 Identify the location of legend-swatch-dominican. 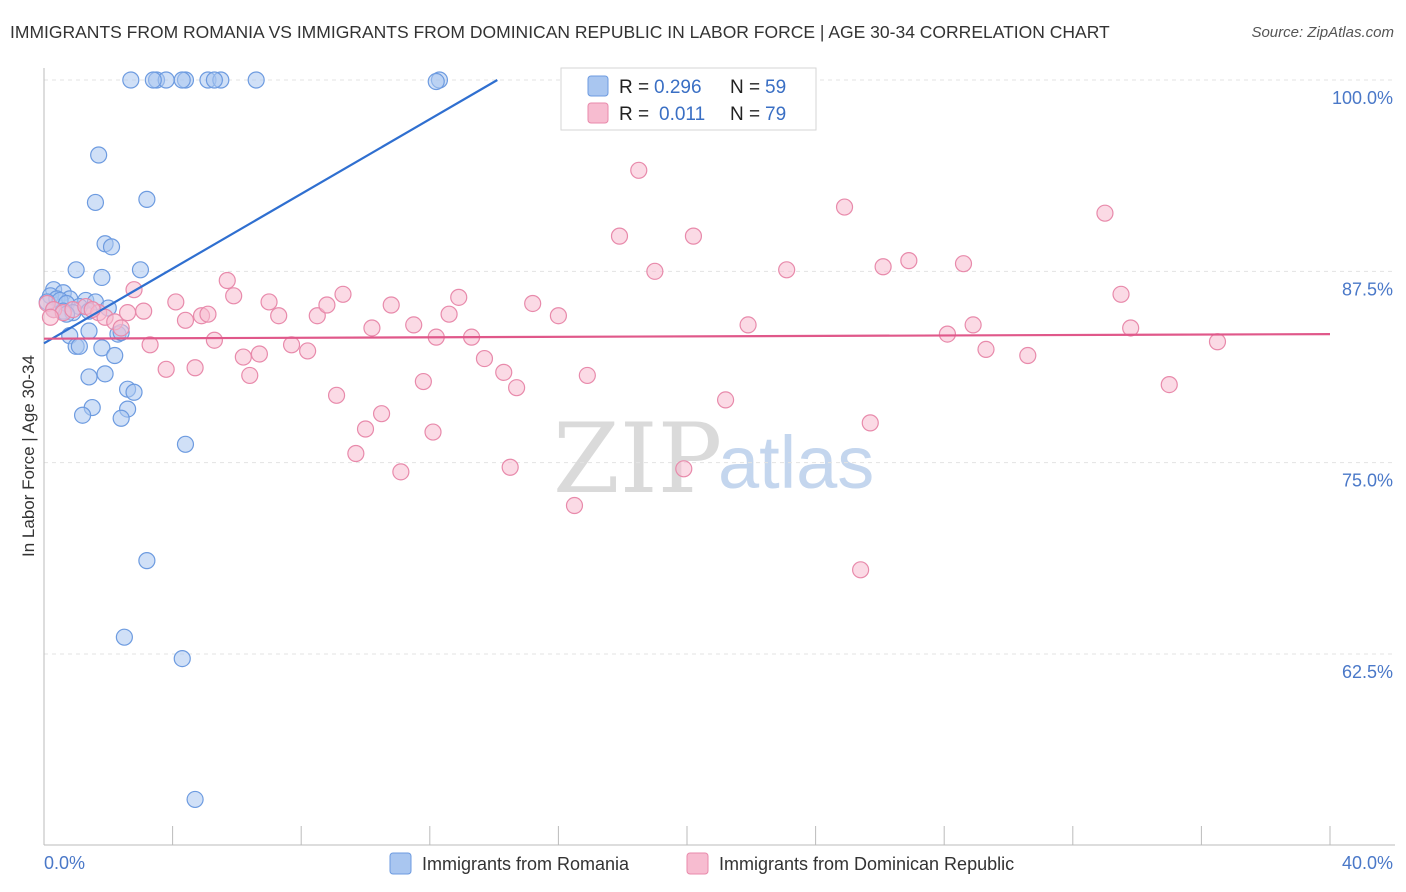
(598, 113).